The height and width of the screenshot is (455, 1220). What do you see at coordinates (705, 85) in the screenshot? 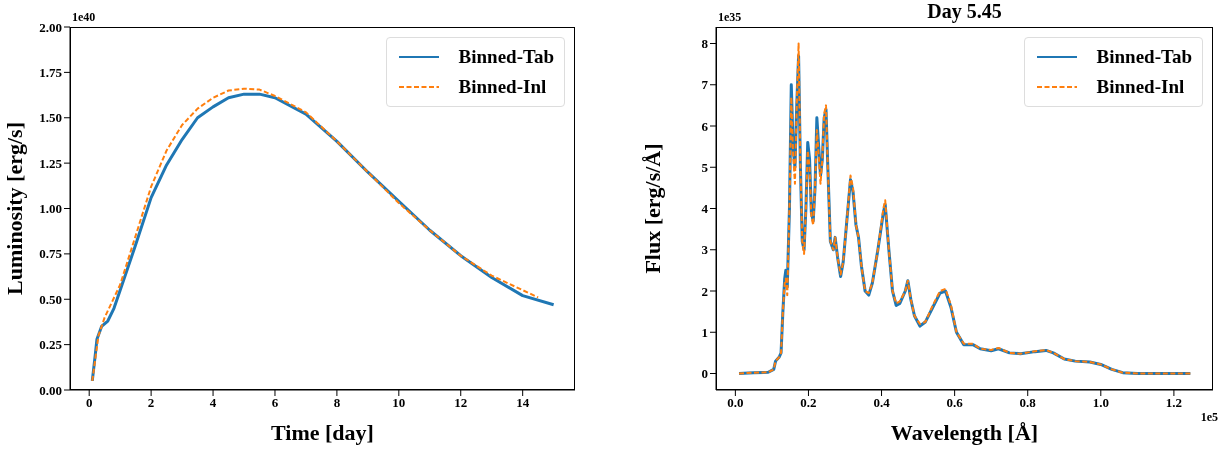
I see `y-tick-label: 7` at bounding box center [705, 85].